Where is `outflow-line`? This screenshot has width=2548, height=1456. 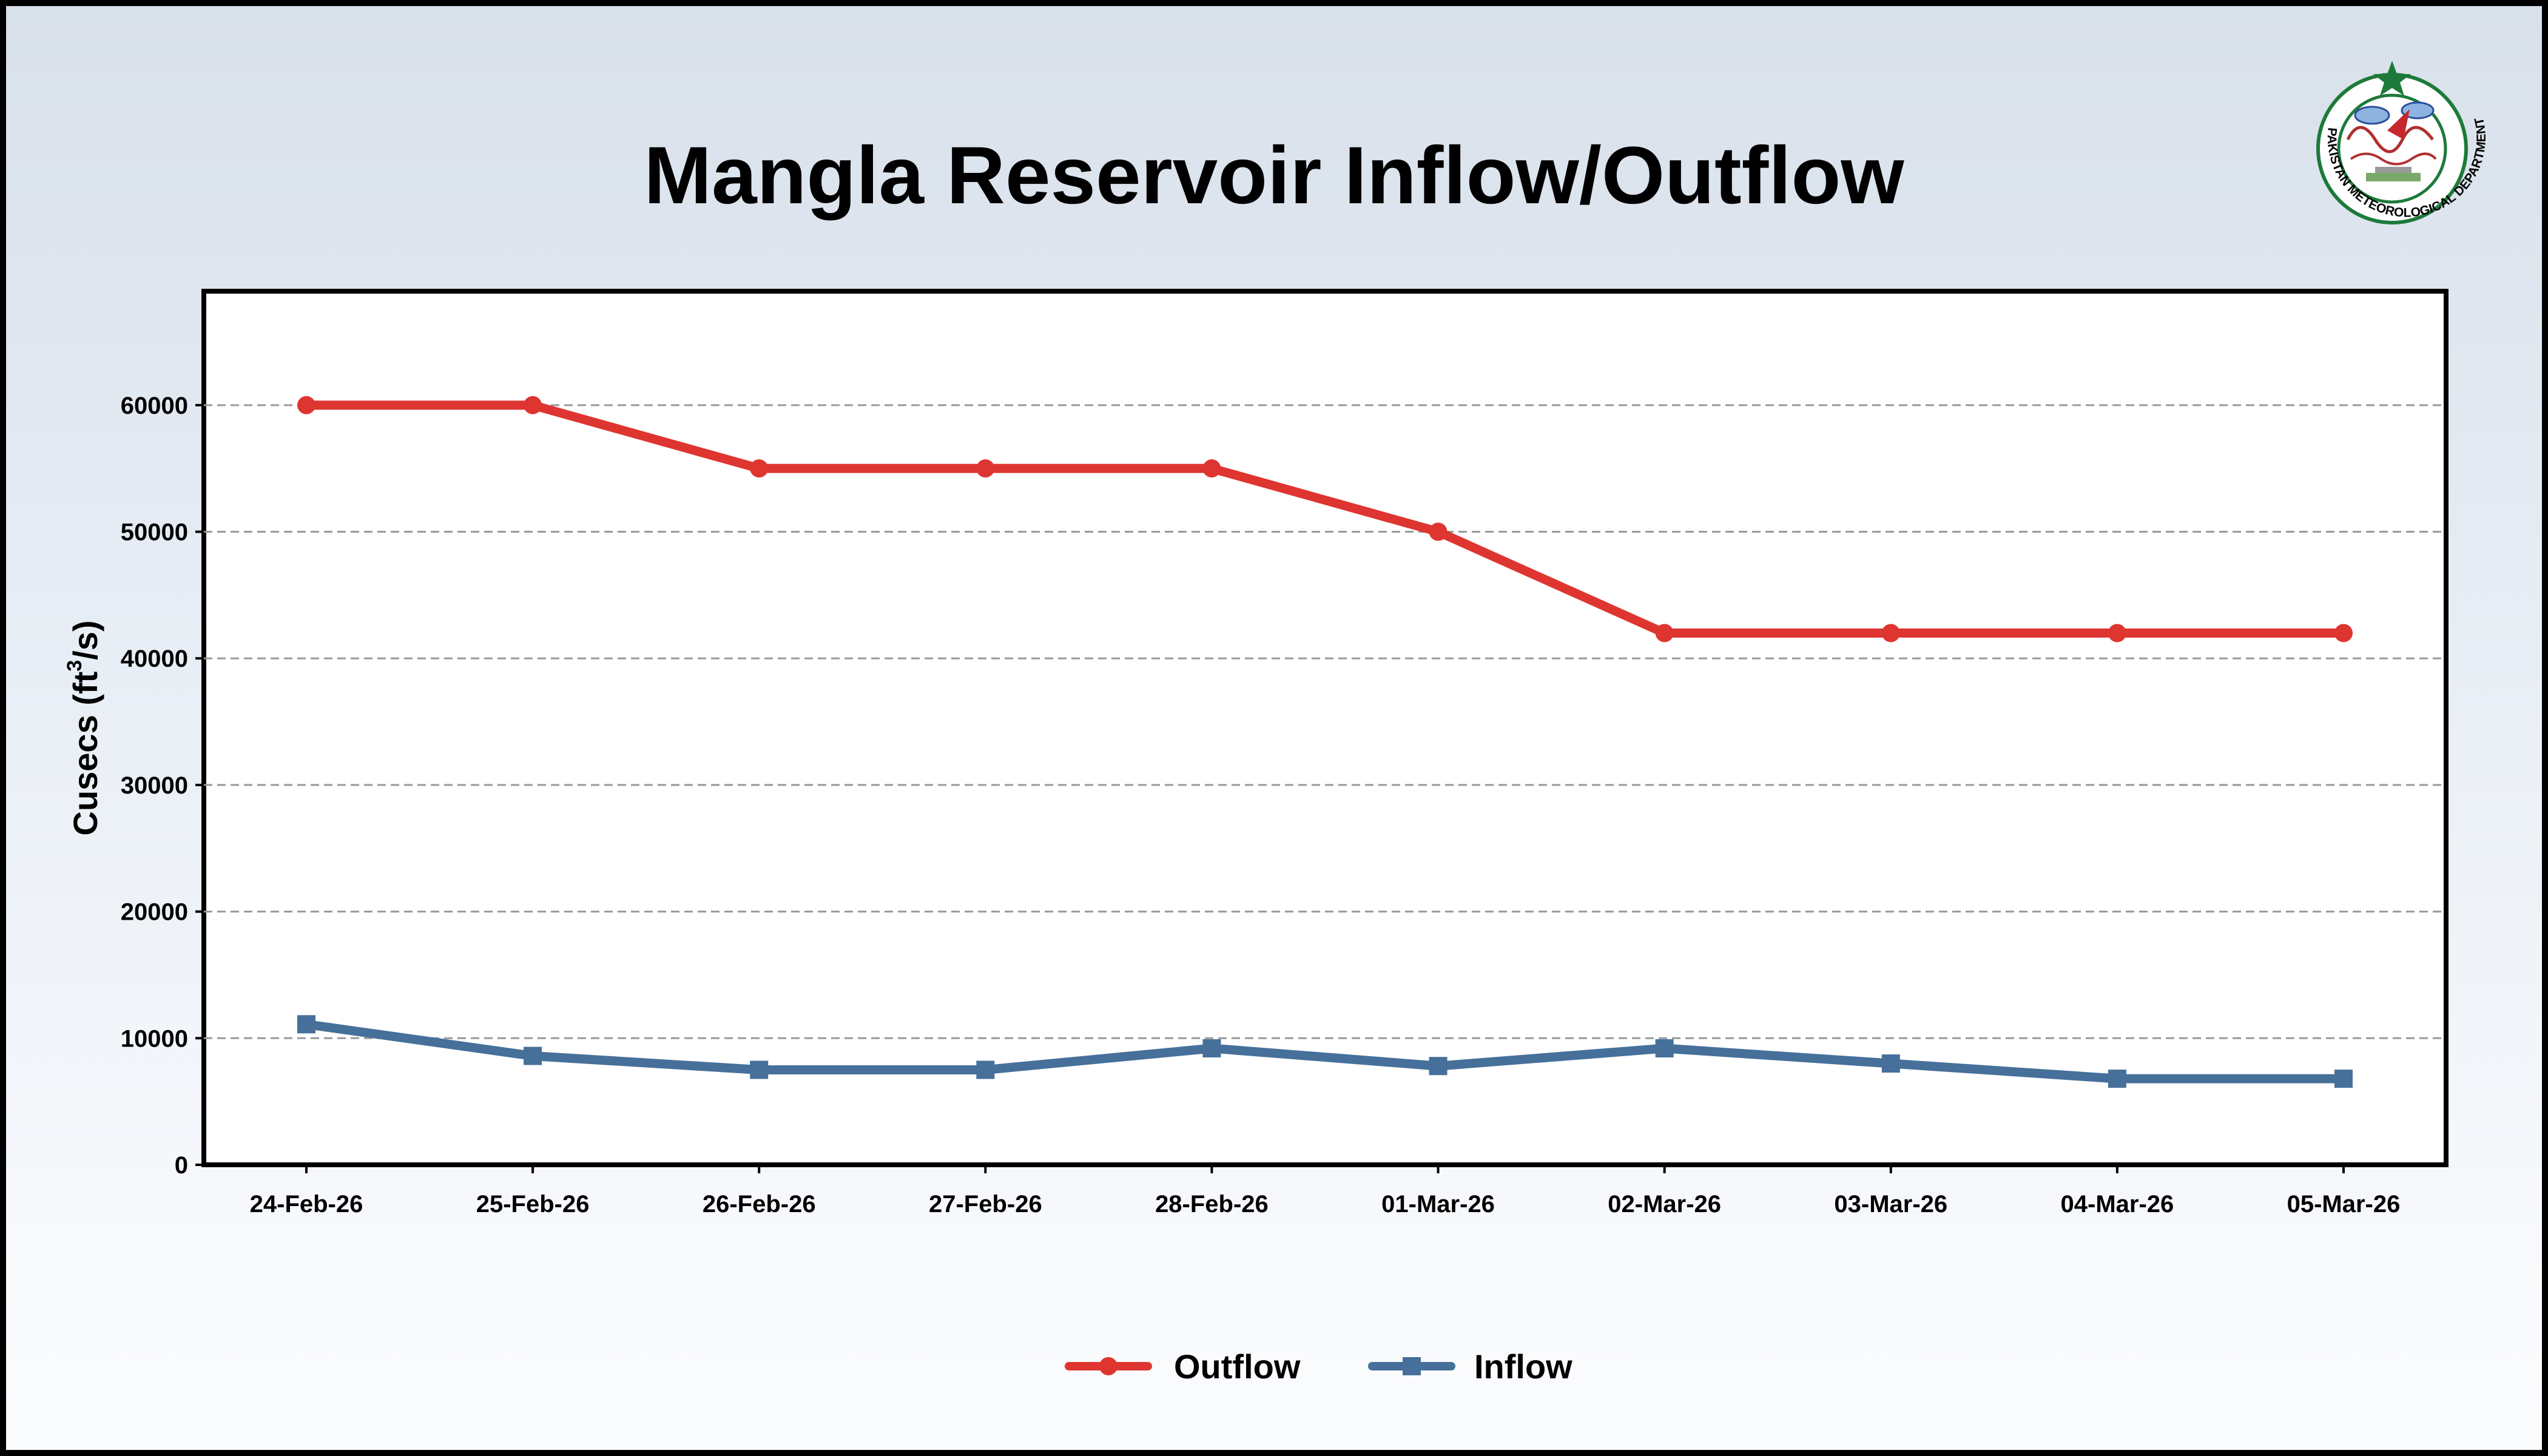 outflow-line is located at coordinates (1325, 519).